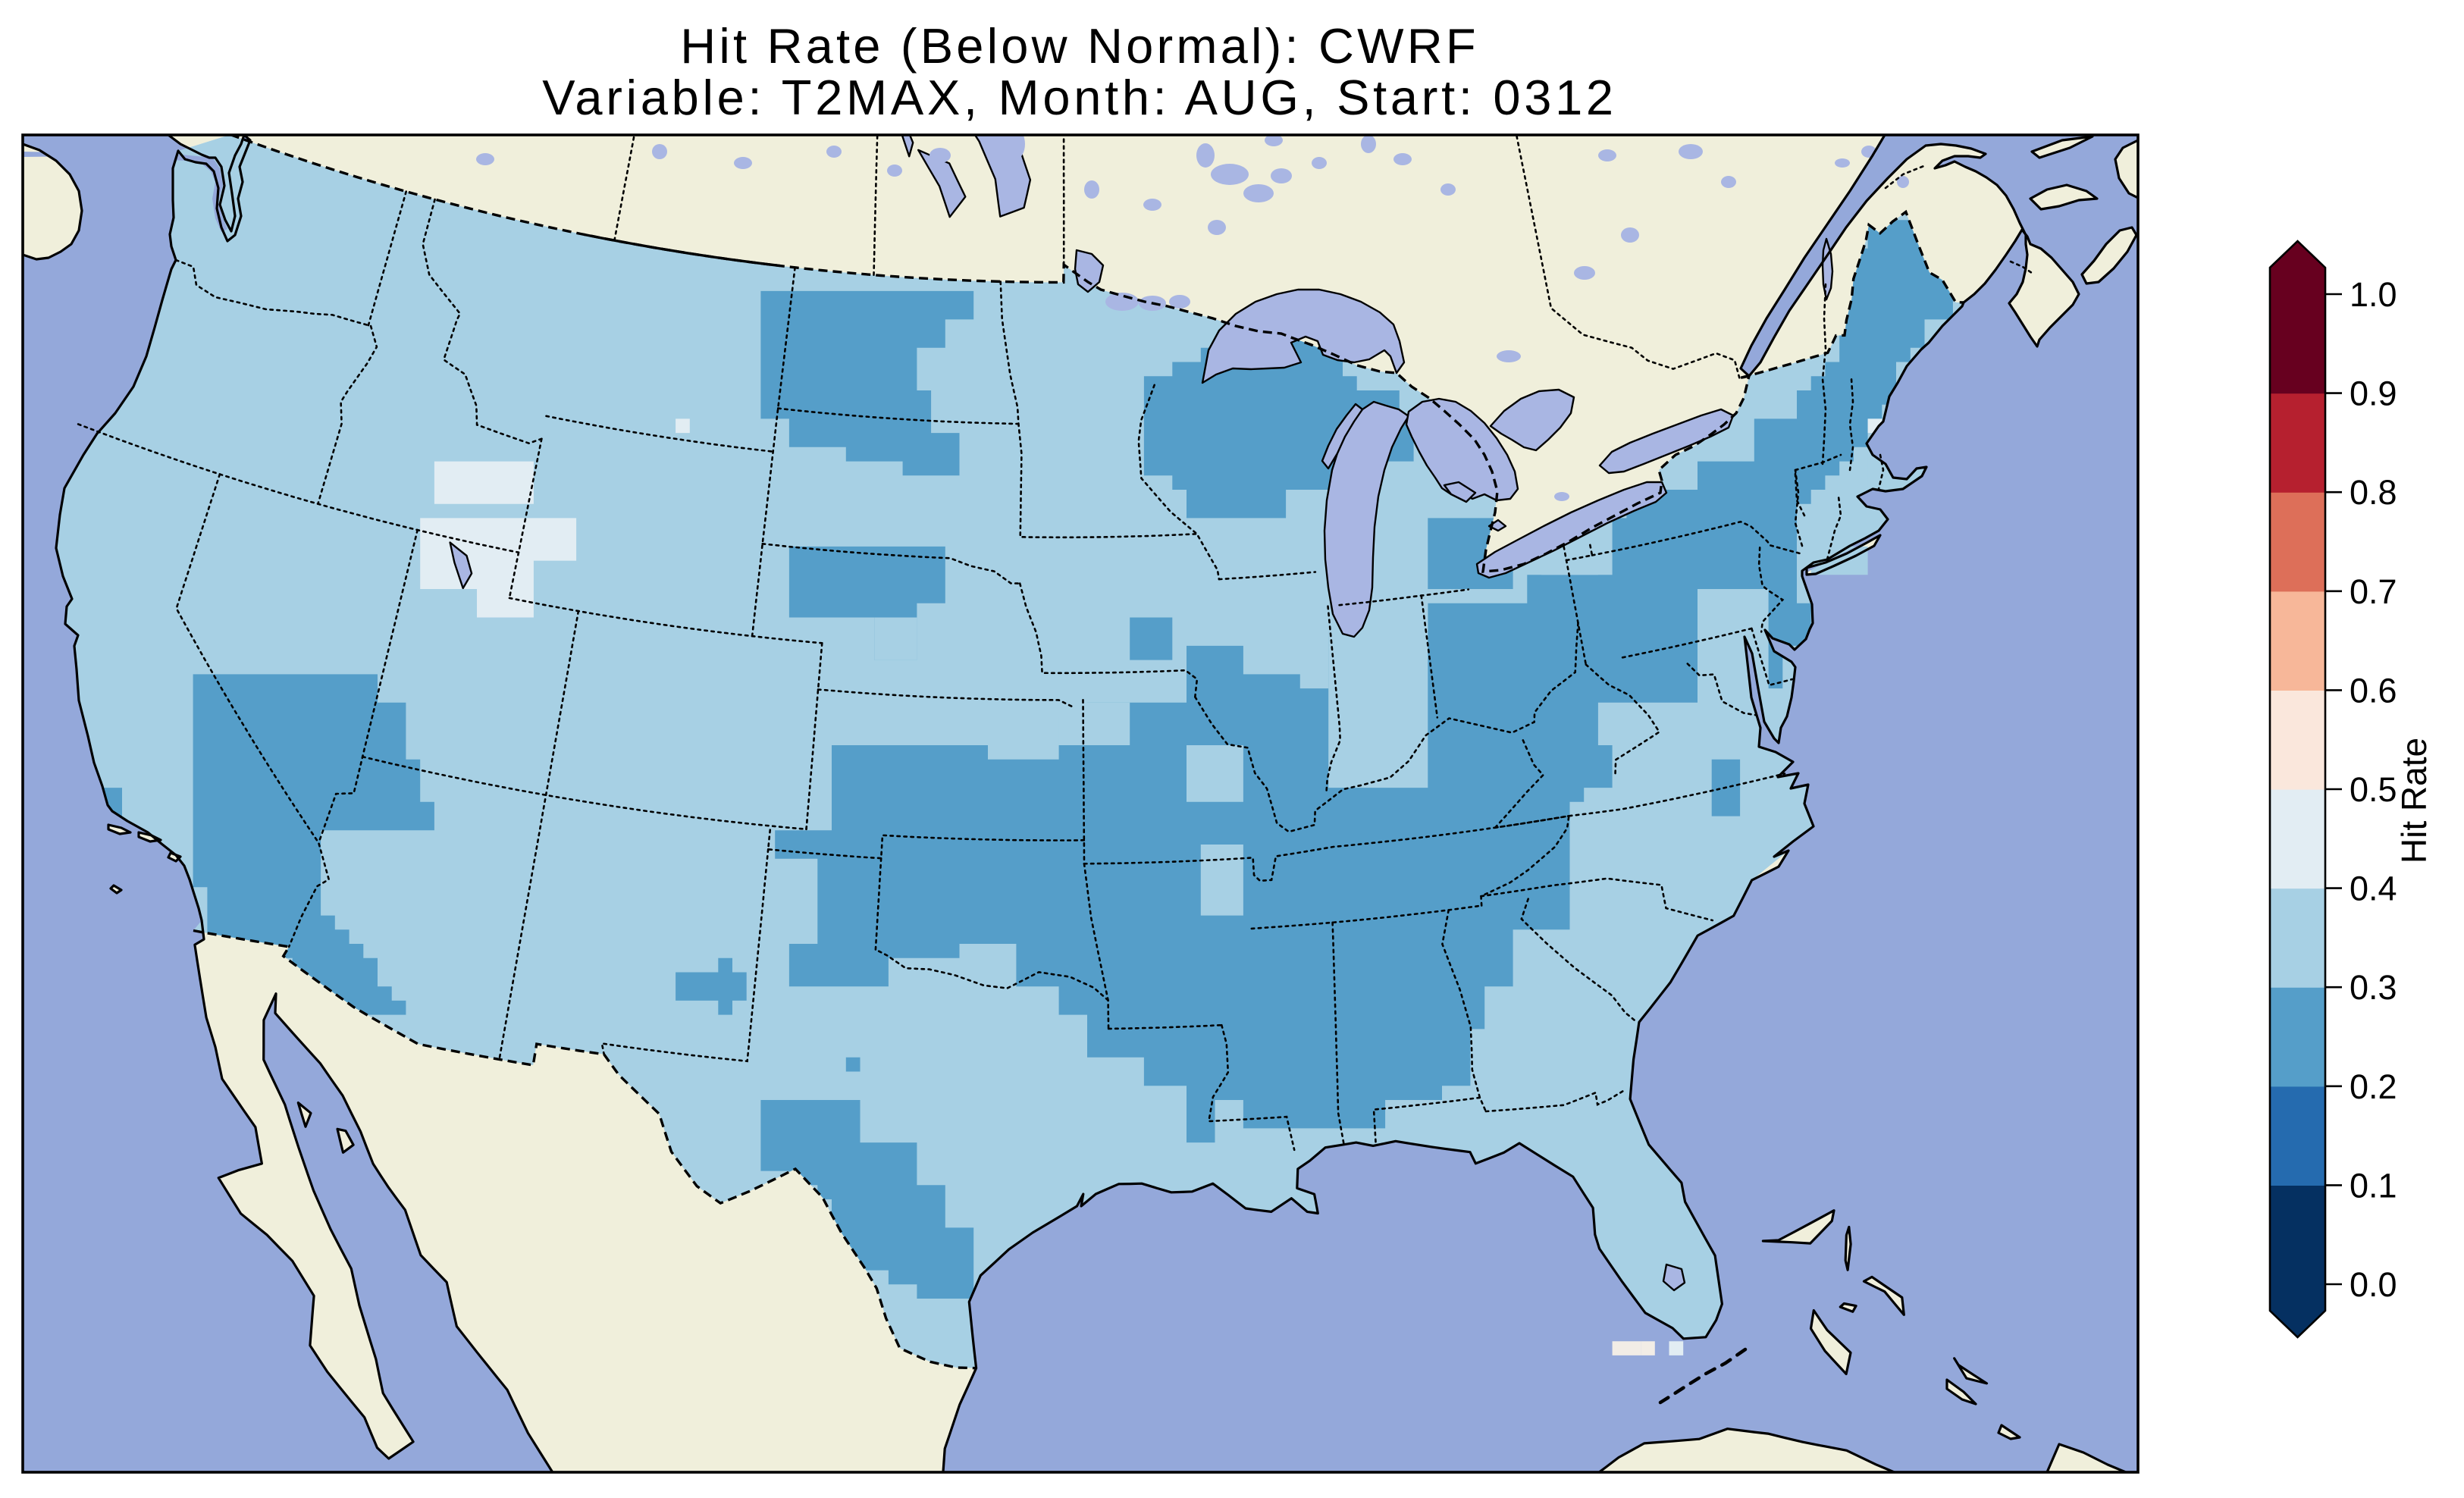 The image size is (2464, 1498). What do you see at coordinates (2374, 1185) in the screenshot?
I see `svg-text: 0.1` at bounding box center [2374, 1185].